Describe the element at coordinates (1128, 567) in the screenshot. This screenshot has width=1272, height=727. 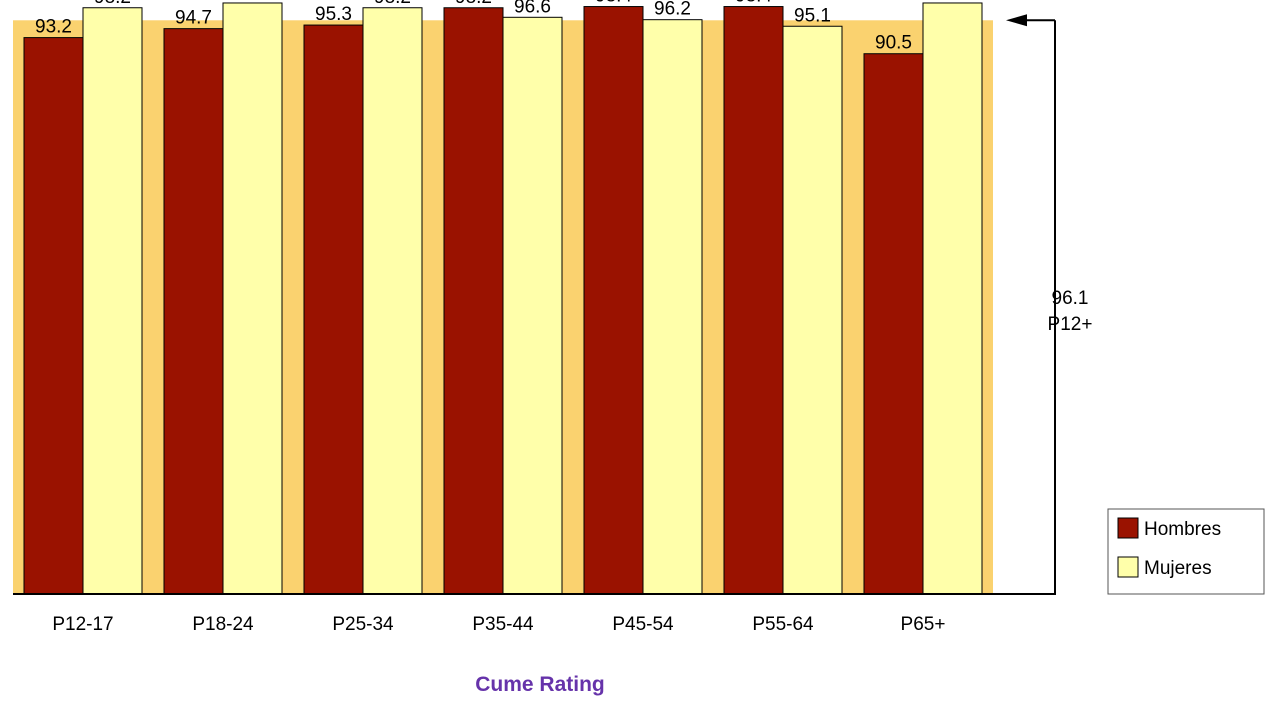
I see `legend-swatch-mujeres` at that location.